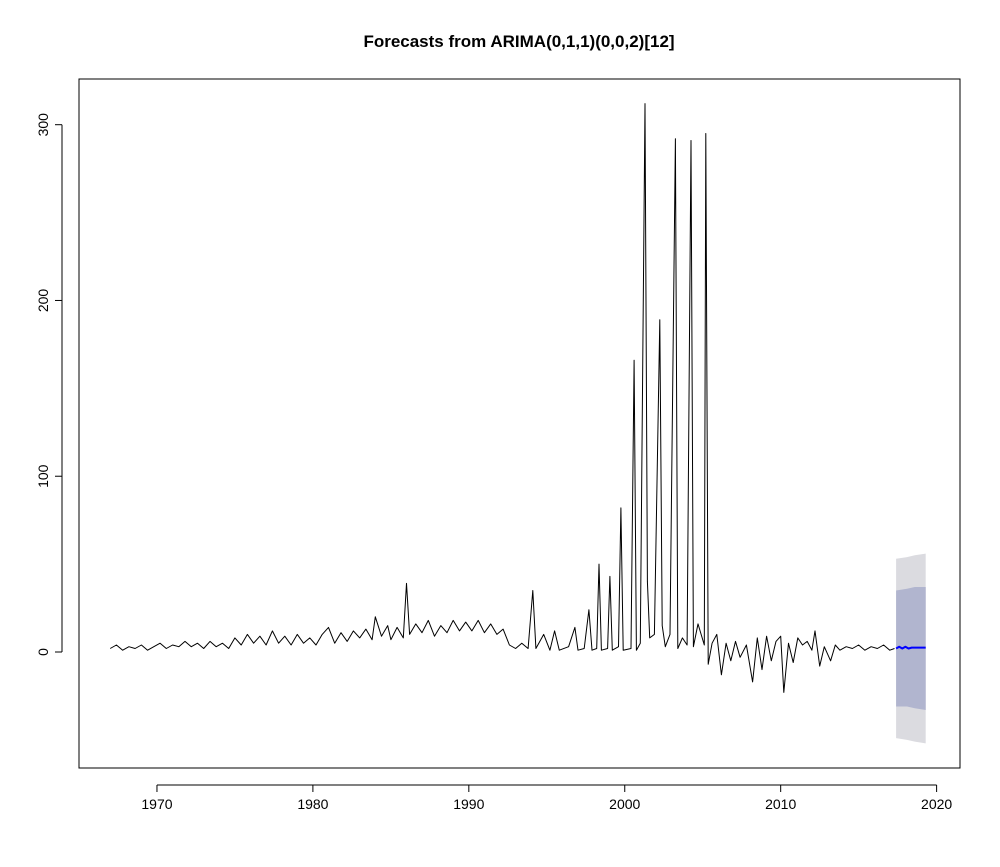 The height and width of the screenshot is (867, 1000). I want to click on chart-title: Forecasts from ARIMA(0,1,1)(0,0,2)[12], so click(518, 41).